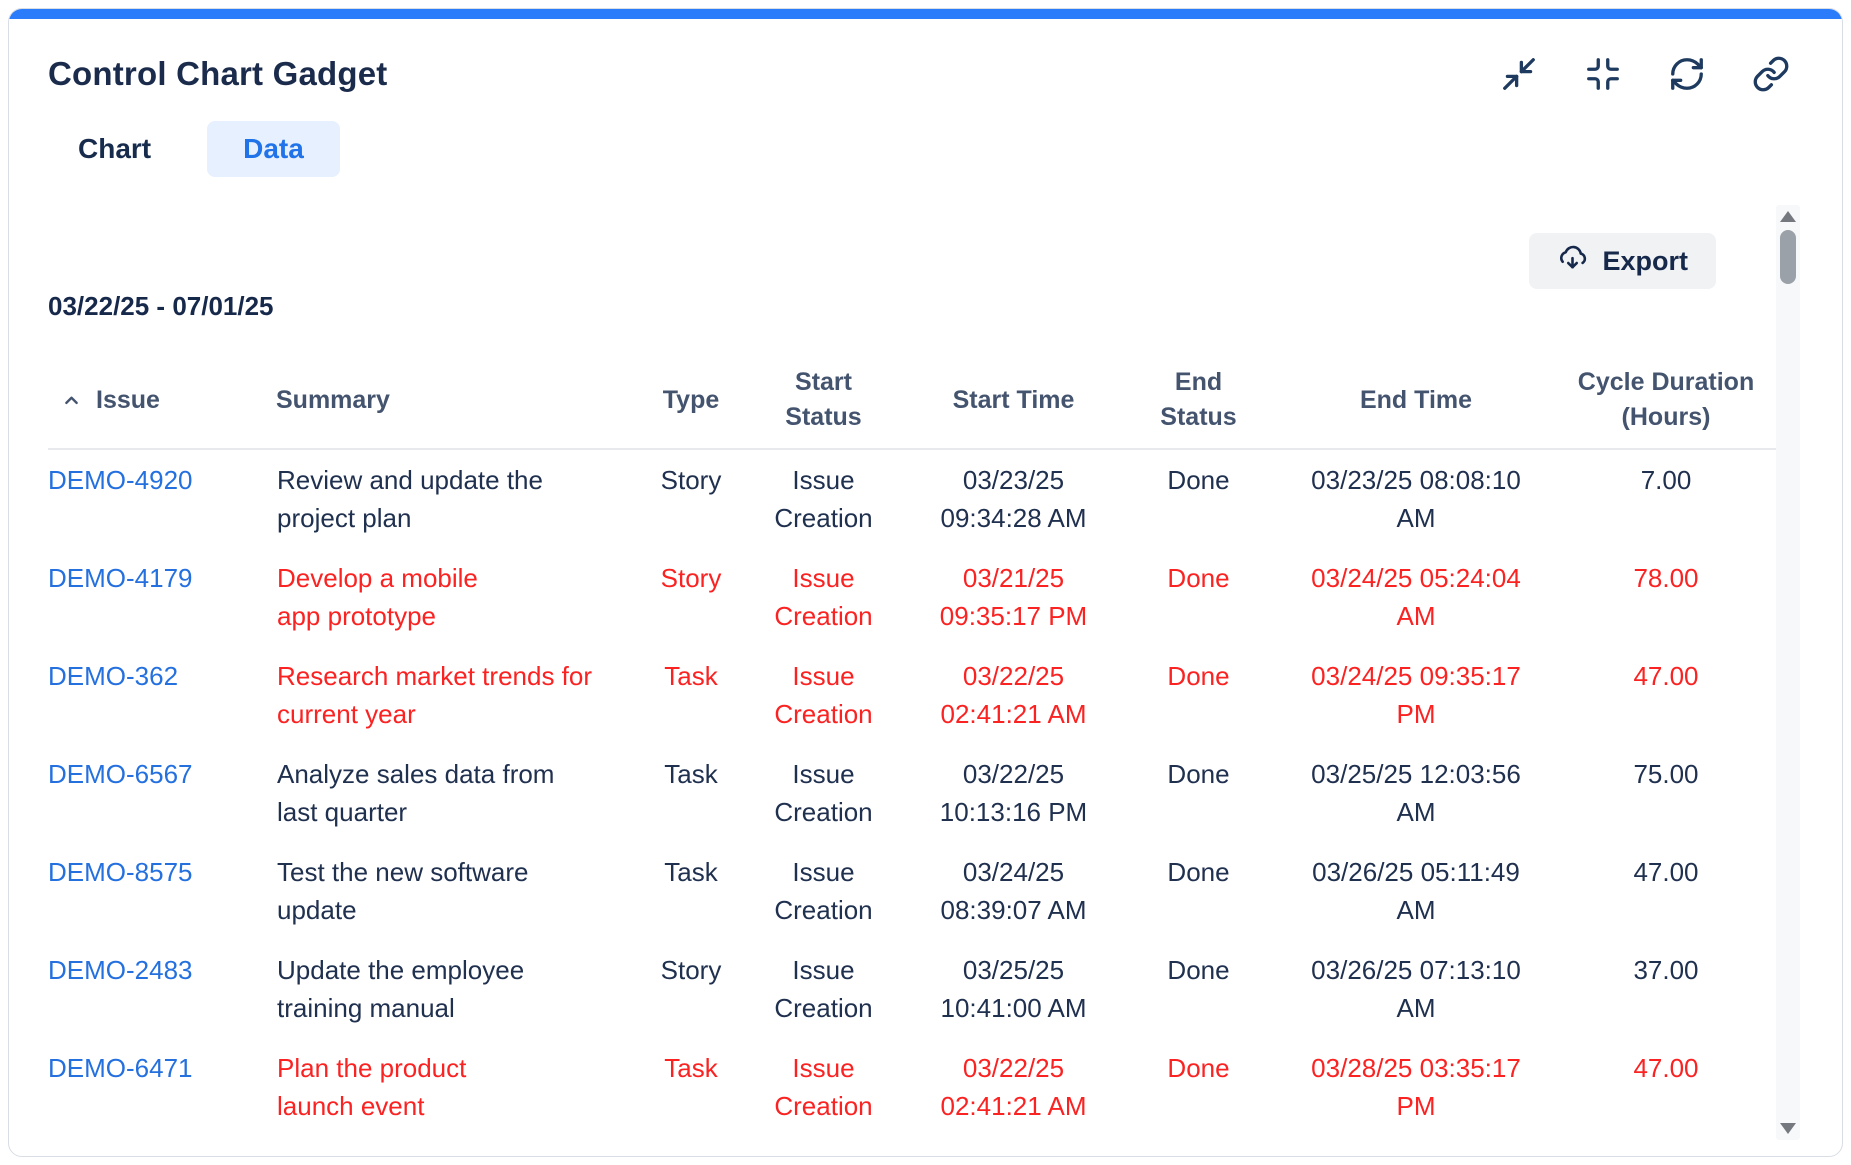 This screenshot has height=1165, width=1851. What do you see at coordinates (1666, 480) in the screenshot?
I see `cycle-duration-cell: 7.00` at bounding box center [1666, 480].